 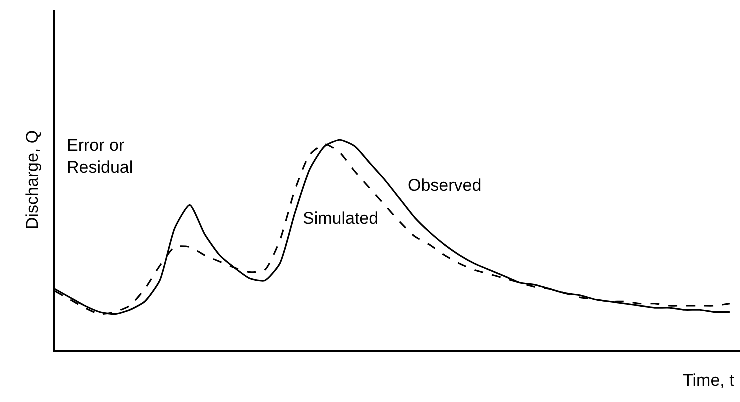 What do you see at coordinates (341, 218) in the screenshot?
I see `series-label: Simulated` at bounding box center [341, 218].